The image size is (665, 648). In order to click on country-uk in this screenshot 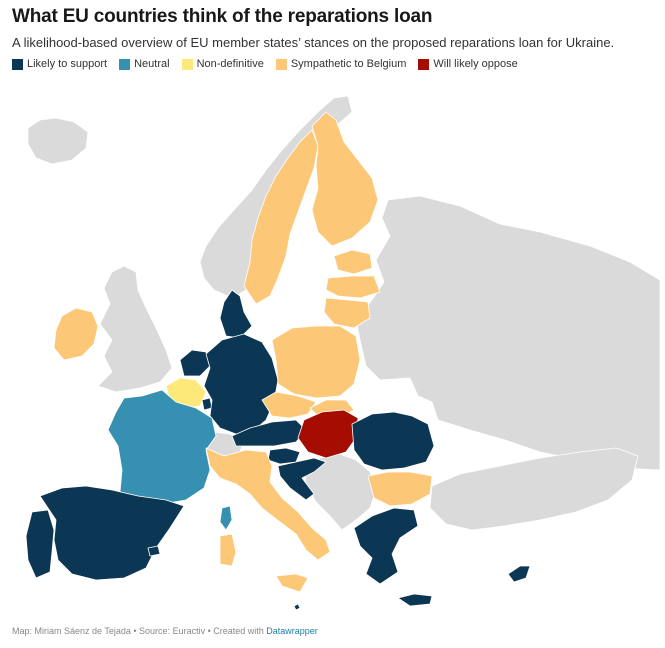, I will do `click(135, 329)`.